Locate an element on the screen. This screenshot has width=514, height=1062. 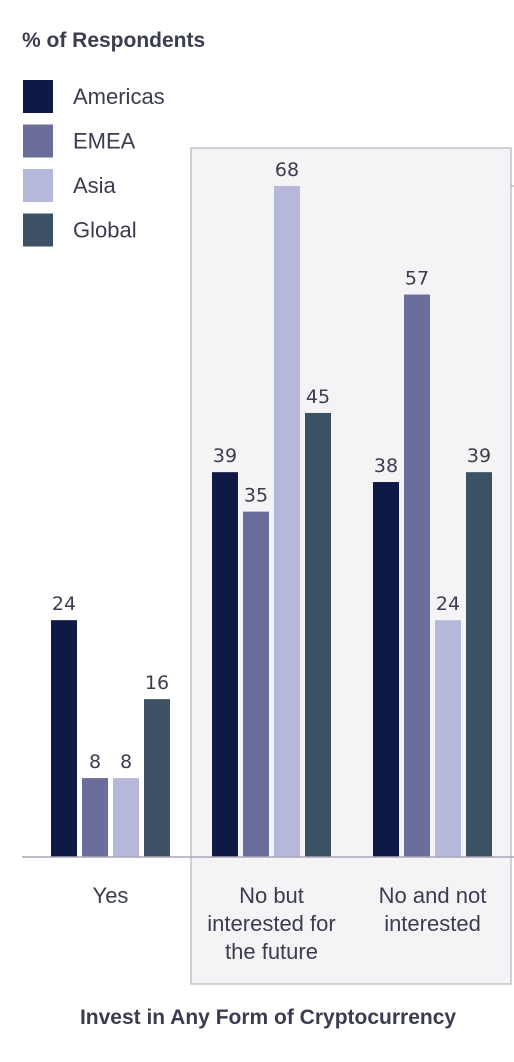
bar-emea-no-but-interested-for-the-future is located at coordinates (256, 684).